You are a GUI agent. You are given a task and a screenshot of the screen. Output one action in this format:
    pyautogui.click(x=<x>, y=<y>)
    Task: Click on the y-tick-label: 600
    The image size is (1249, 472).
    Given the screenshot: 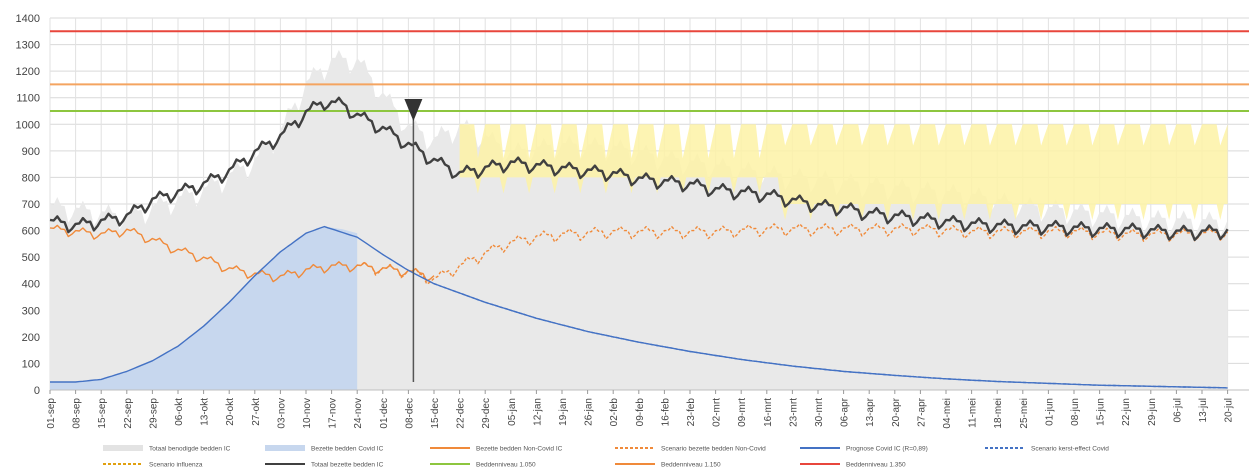 What is the action you would take?
    pyautogui.click(x=31, y=232)
    